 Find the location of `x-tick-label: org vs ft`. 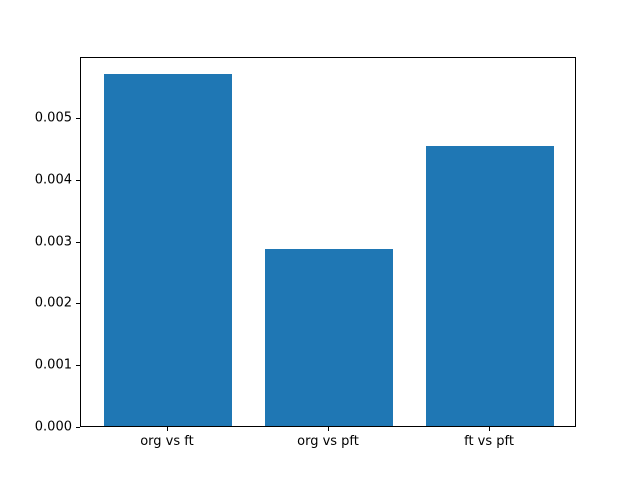

x-tick-label: org vs ft is located at coordinates (167, 441).